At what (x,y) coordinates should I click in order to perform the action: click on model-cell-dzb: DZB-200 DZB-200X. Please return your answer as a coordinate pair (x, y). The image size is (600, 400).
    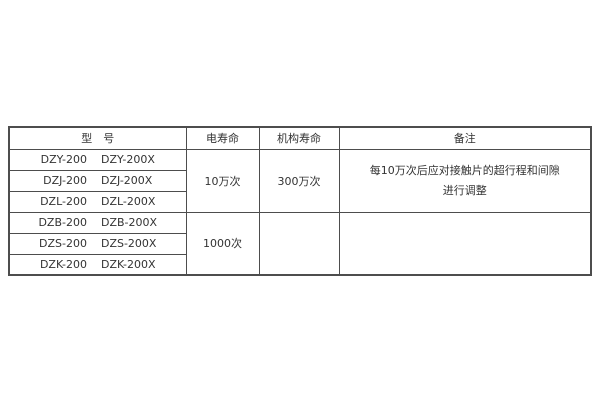
    Looking at the image, I should click on (97, 222).